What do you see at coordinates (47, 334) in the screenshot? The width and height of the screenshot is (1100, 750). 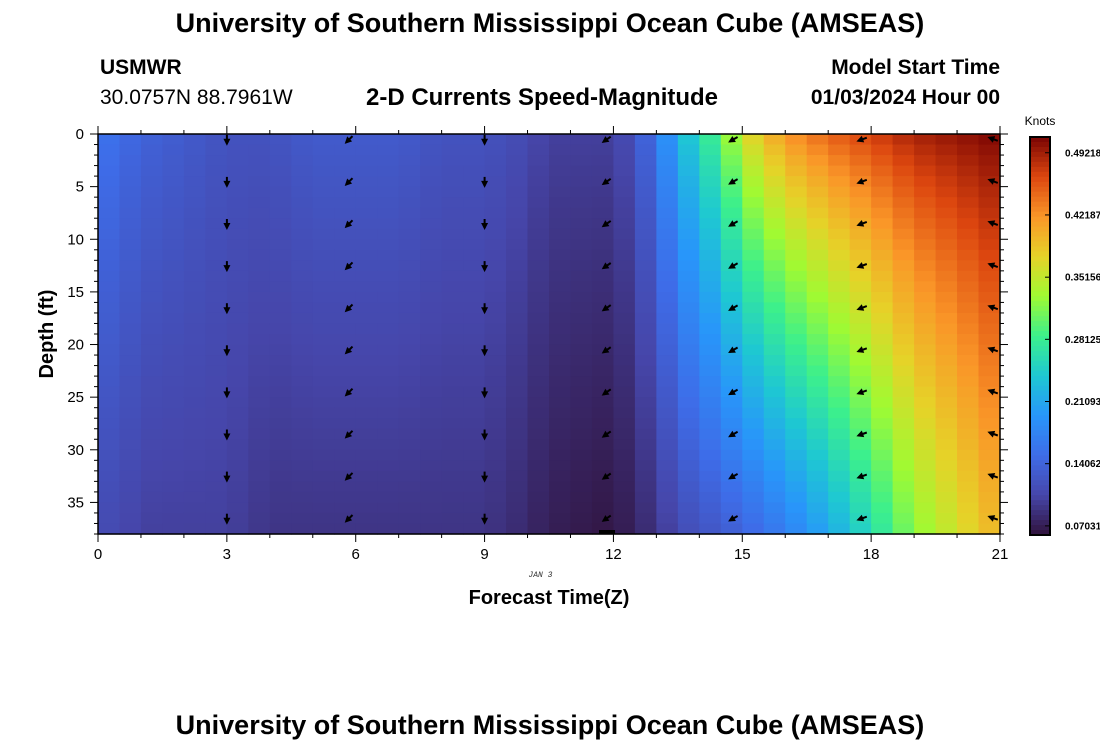 I see `y-axis-label: Depth (ft)` at bounding box center [47, 334].